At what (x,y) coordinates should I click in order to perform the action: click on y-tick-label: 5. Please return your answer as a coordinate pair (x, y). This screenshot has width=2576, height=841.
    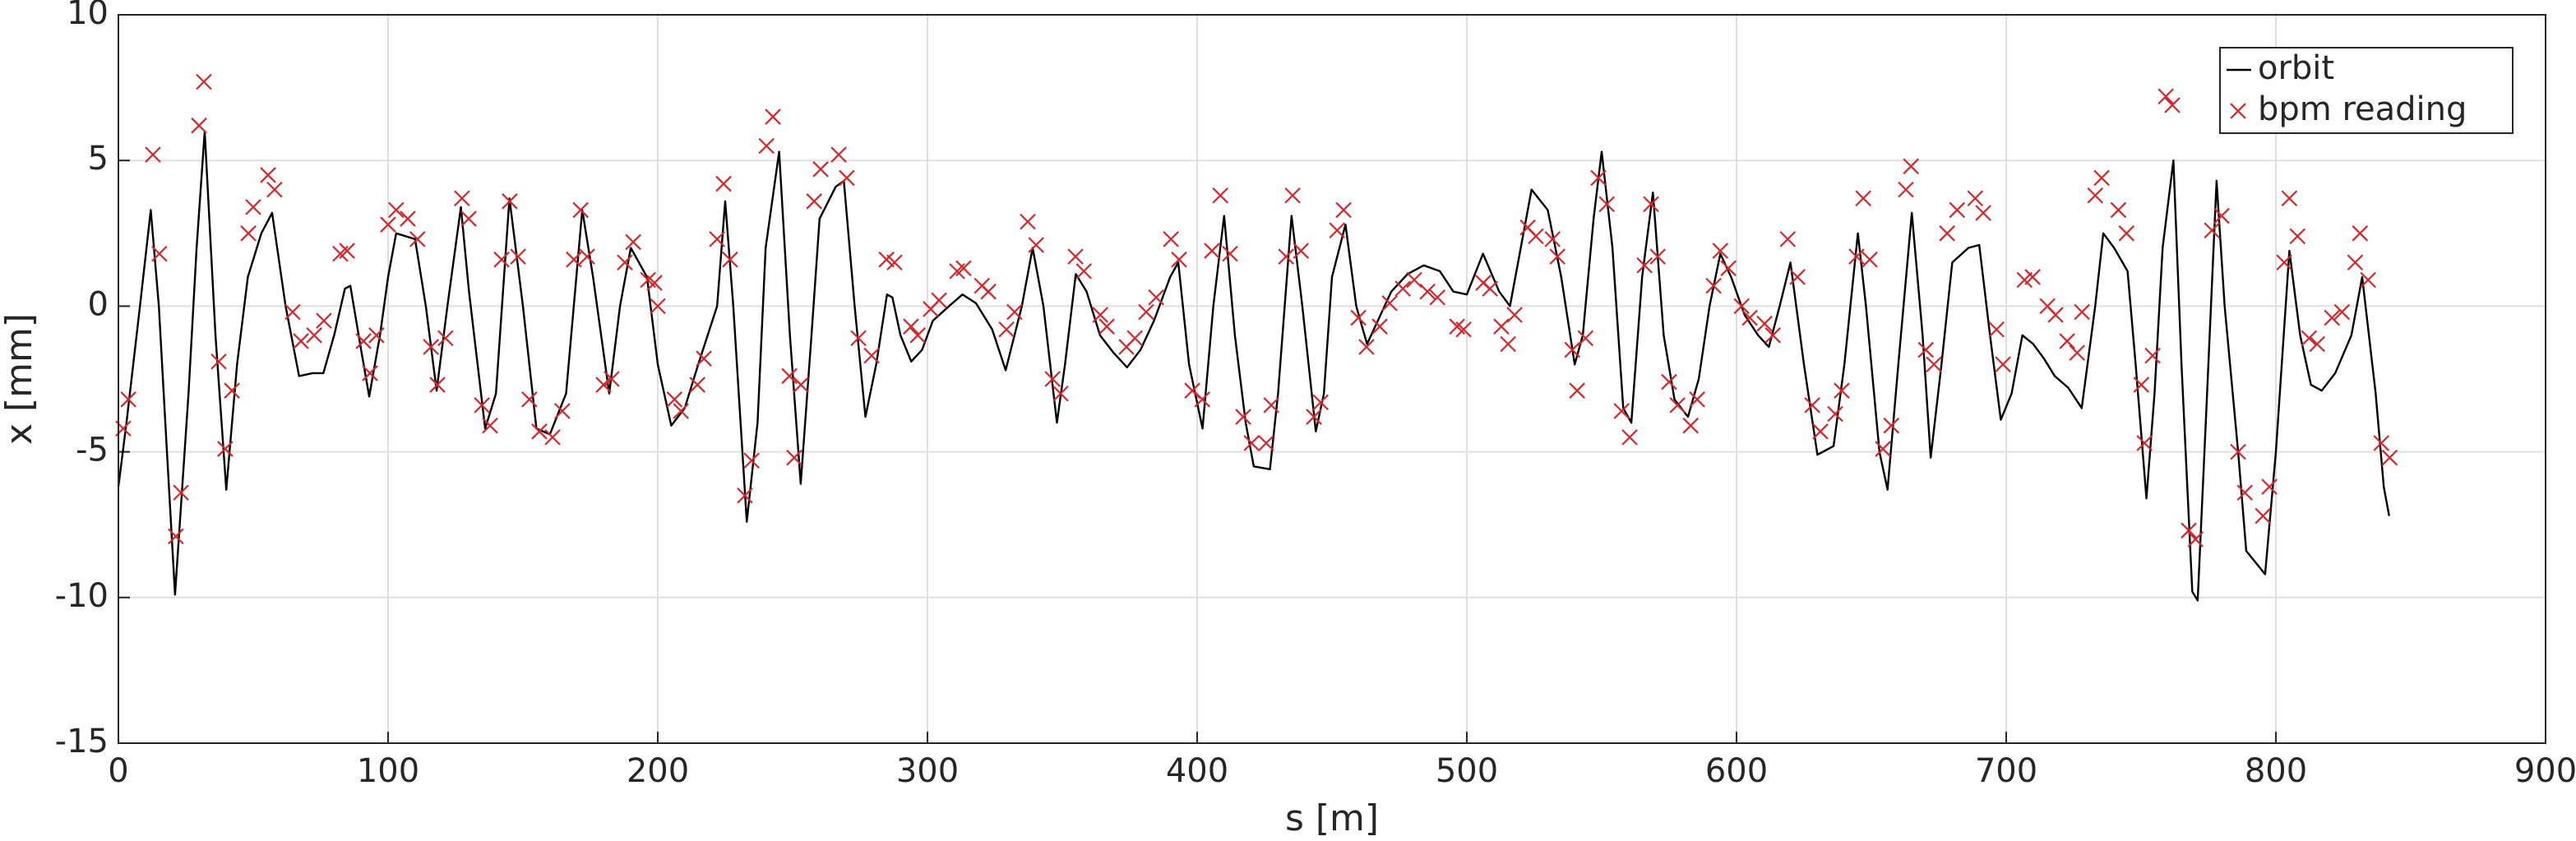
    Looking at the image, I should click on (98, 159).